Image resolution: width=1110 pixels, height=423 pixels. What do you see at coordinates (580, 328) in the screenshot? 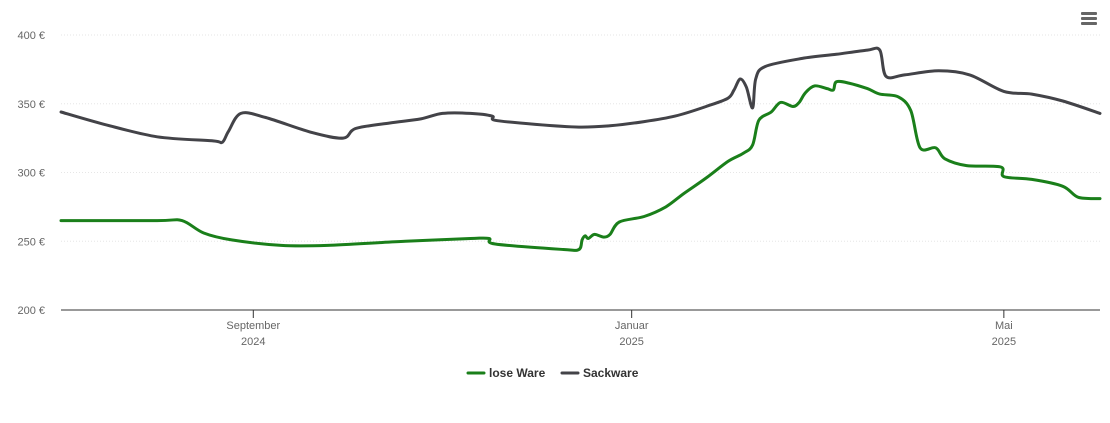
I see `x-axis: September 2024 Januar 2025 Mai 2025` at bounding box center [580, 328].